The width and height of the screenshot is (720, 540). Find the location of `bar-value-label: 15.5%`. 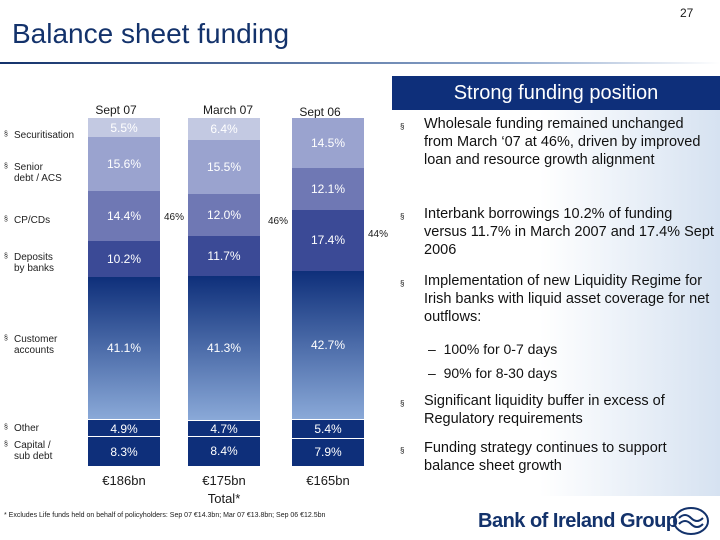

bar-value-label: 15.5% is located at coordinates (224, 167).